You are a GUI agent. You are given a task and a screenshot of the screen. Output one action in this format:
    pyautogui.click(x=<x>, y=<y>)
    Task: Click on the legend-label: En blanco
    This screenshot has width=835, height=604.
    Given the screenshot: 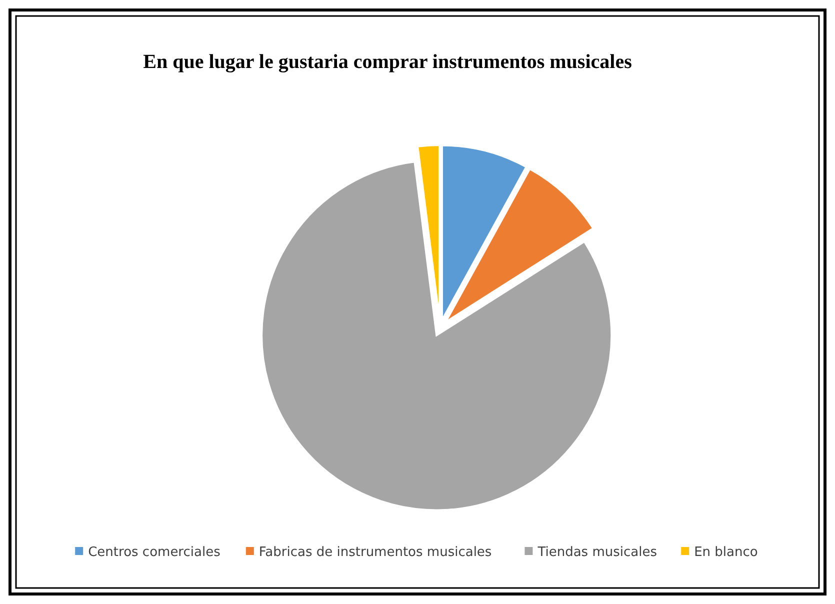 What is the action you would take?
    pyautogui.click(x=726, y=552)
    